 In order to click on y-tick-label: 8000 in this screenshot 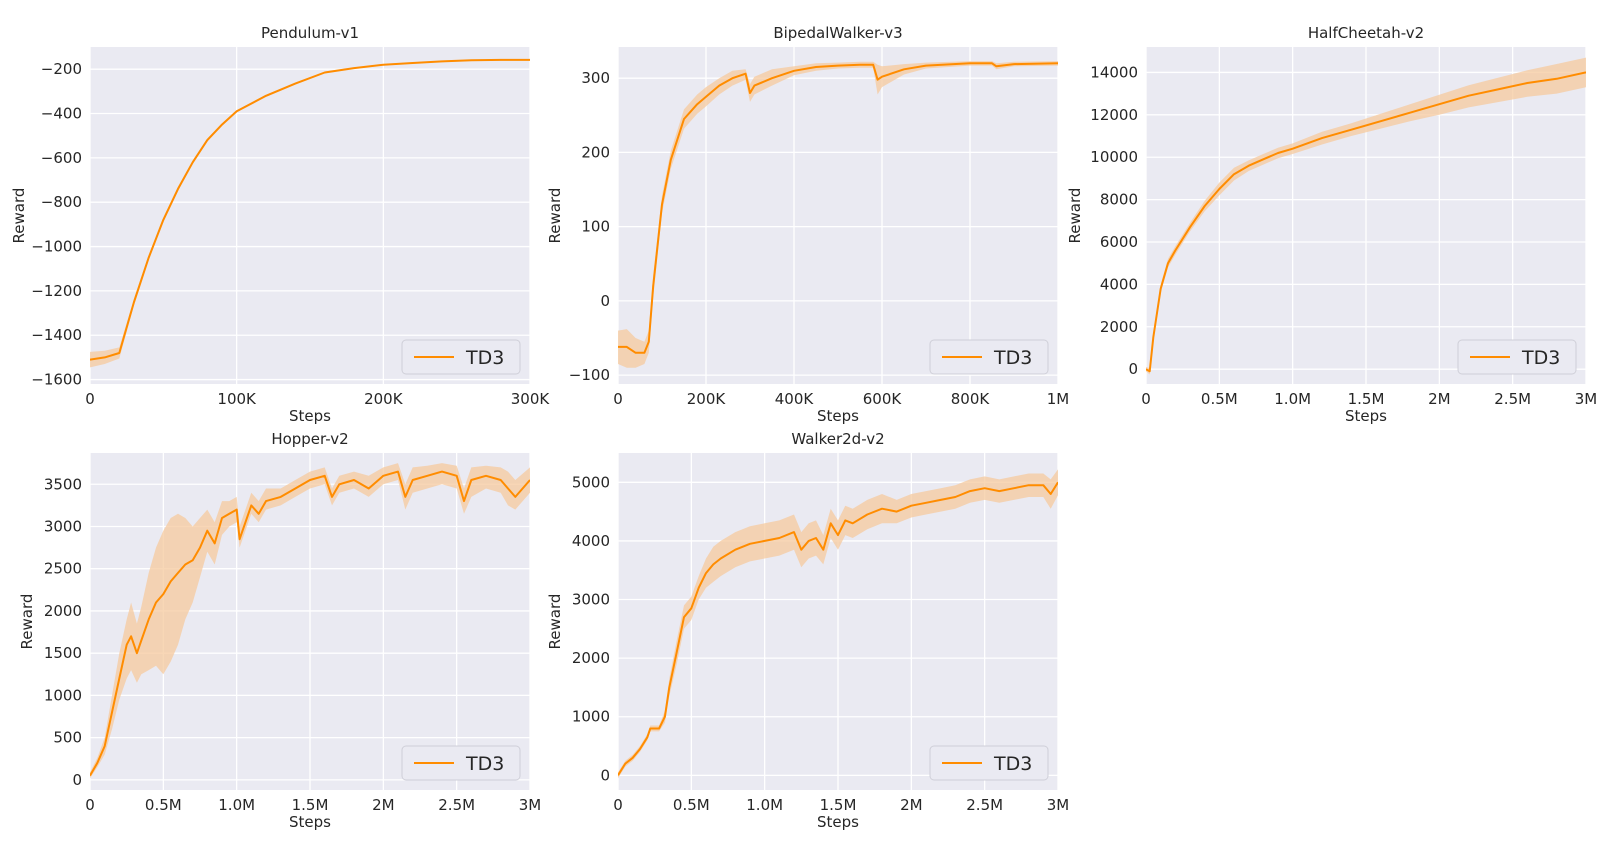, I will do `click(1119, 200)`.